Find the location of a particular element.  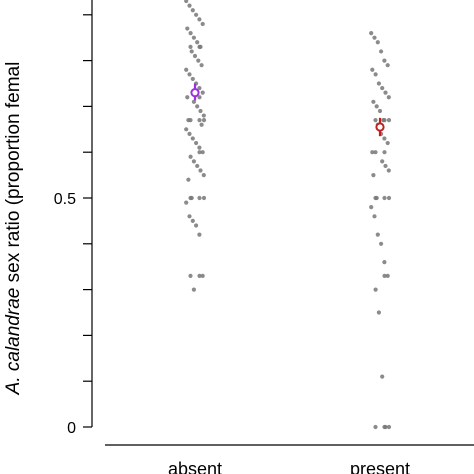

x-tick-labels: absent present is located at coordinates (289, 466).